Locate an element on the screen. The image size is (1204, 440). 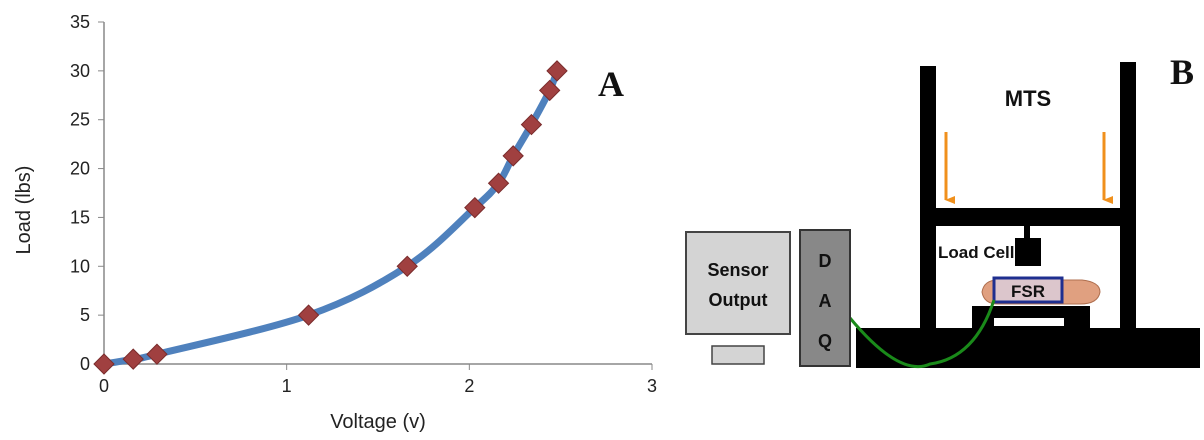
load-cell-label: Load Cell is located at coordinates (976, 252).